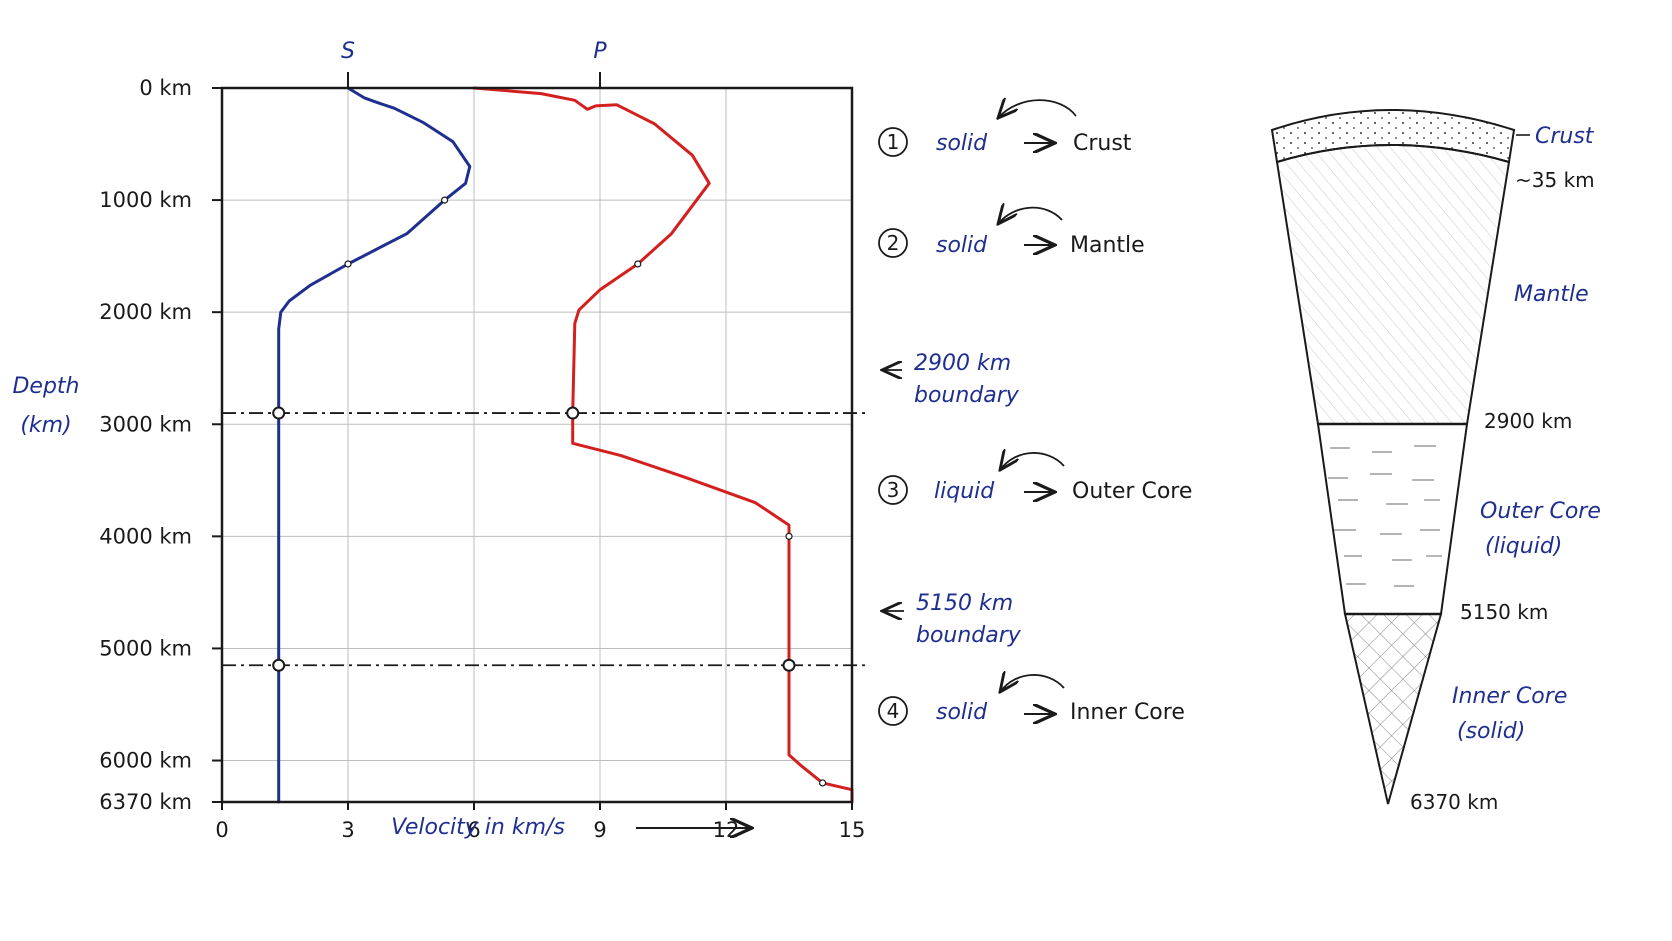 The width and height of the screenshot is (1672, 941). I want to click on layer-note-3: 3 liquid Outer Core, so click(1035, 479).